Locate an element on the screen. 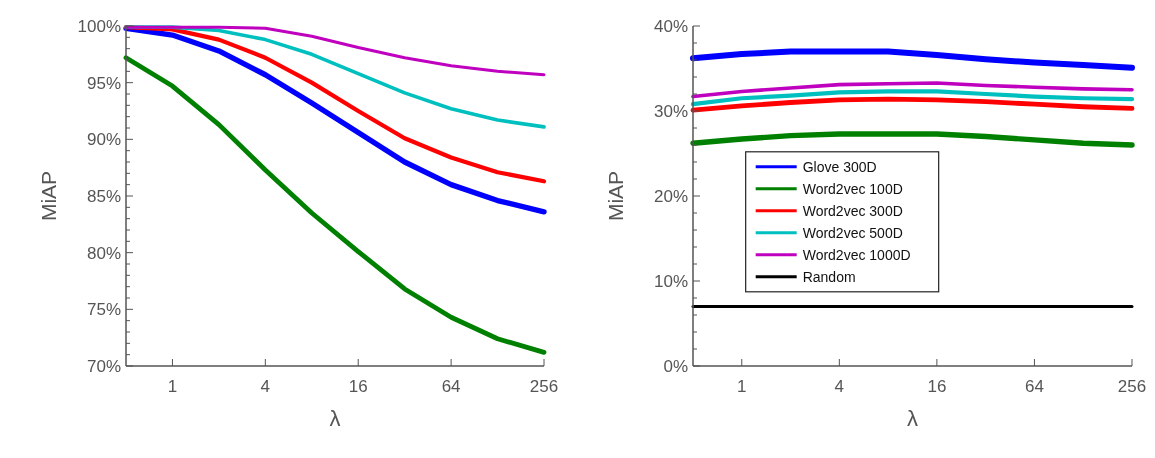 The width and height of the screenshot is (1155, 458). legend-label: Word2vec 500D is located at coordinates (852, 232).